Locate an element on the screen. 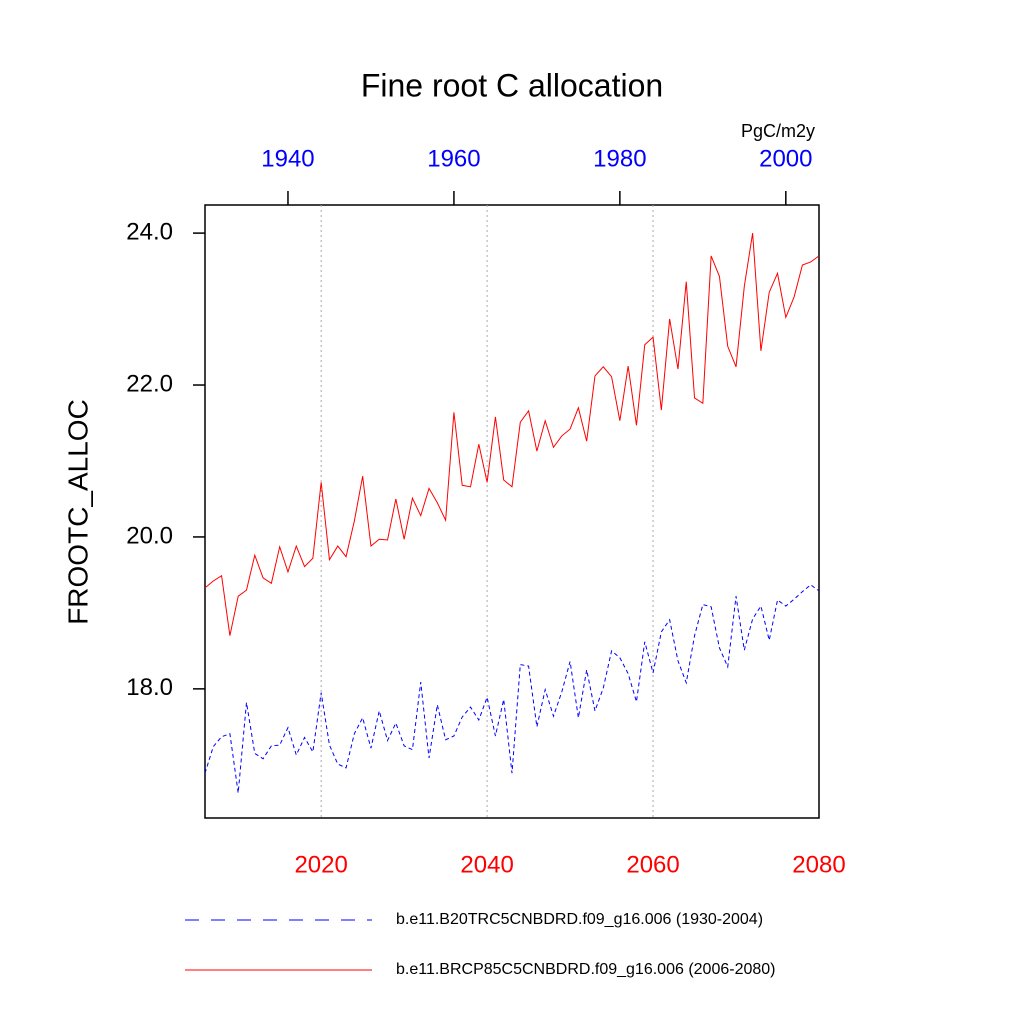 The width and height of the screenshot is (1024, 1024). x-tick-label: 2060 is located at coordinates (652, 864).